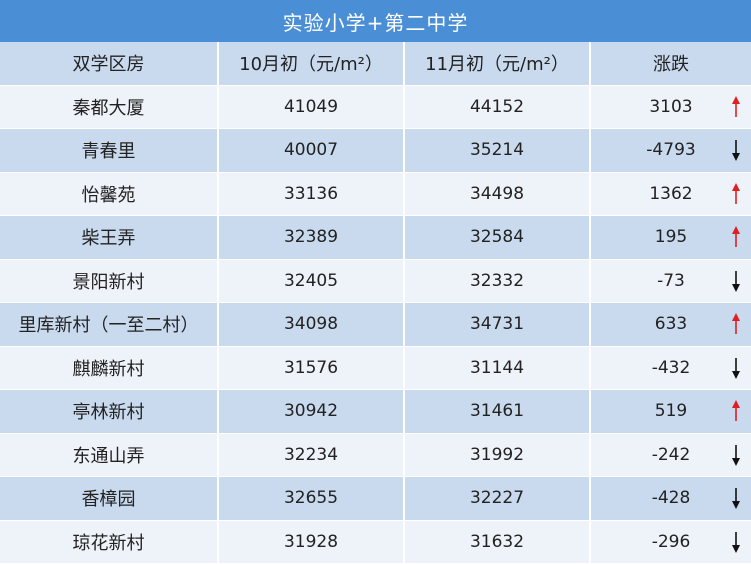 Image resolution: width=751 pixels, height=564 pixels. What do you see at coordinates (109, 455) in the screenshot?
I see `cell-name: 东通山弄` at bounding box center [109, 455].